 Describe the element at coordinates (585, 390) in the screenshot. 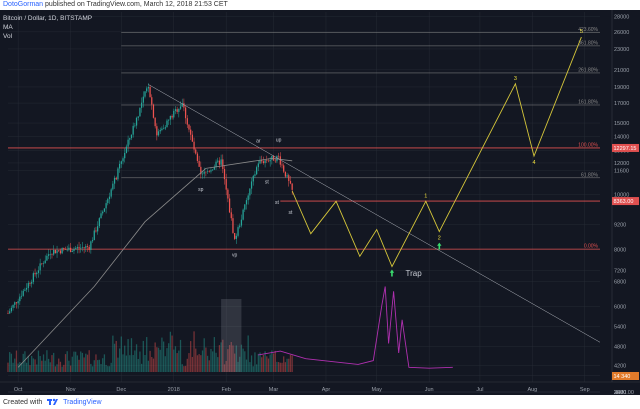

I see `x-tick-label: Sep` at that location.